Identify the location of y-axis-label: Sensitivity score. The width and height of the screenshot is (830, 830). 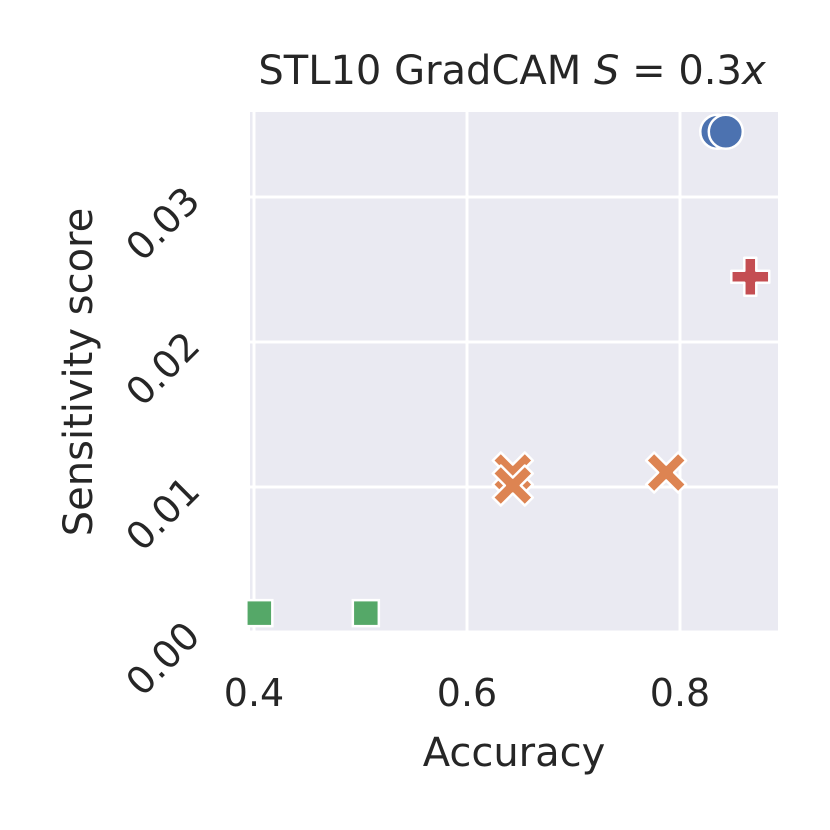
(79, 372).